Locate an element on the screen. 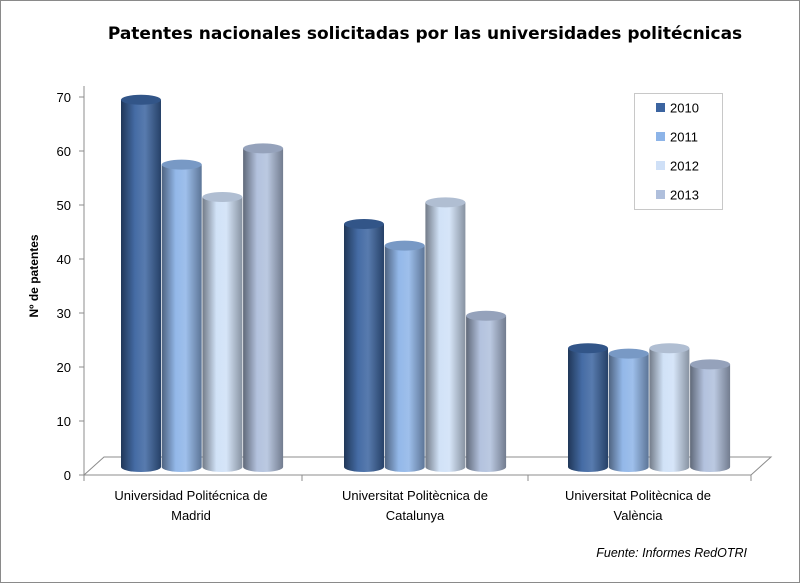 The width and height of the screenshot is (800, 583). legend-swatch-2010 is located at coordinates (660, 107).